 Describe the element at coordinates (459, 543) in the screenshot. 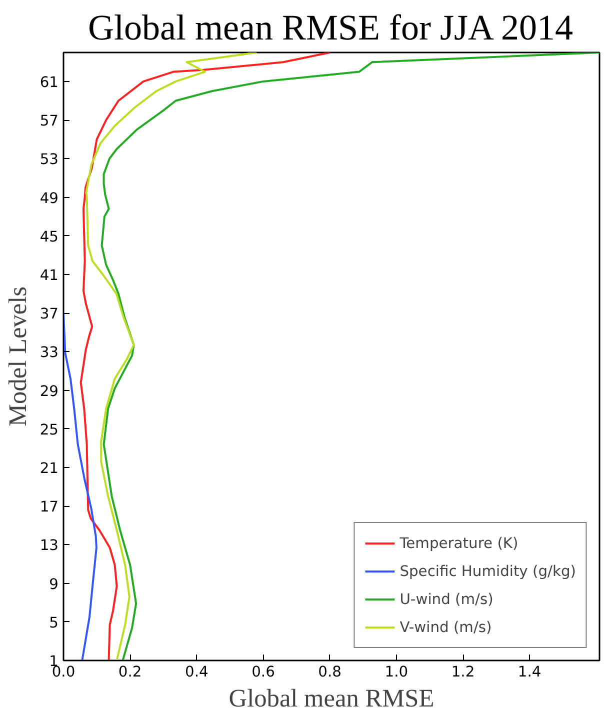

I see `legend-label: Temperature (K)` at that location.